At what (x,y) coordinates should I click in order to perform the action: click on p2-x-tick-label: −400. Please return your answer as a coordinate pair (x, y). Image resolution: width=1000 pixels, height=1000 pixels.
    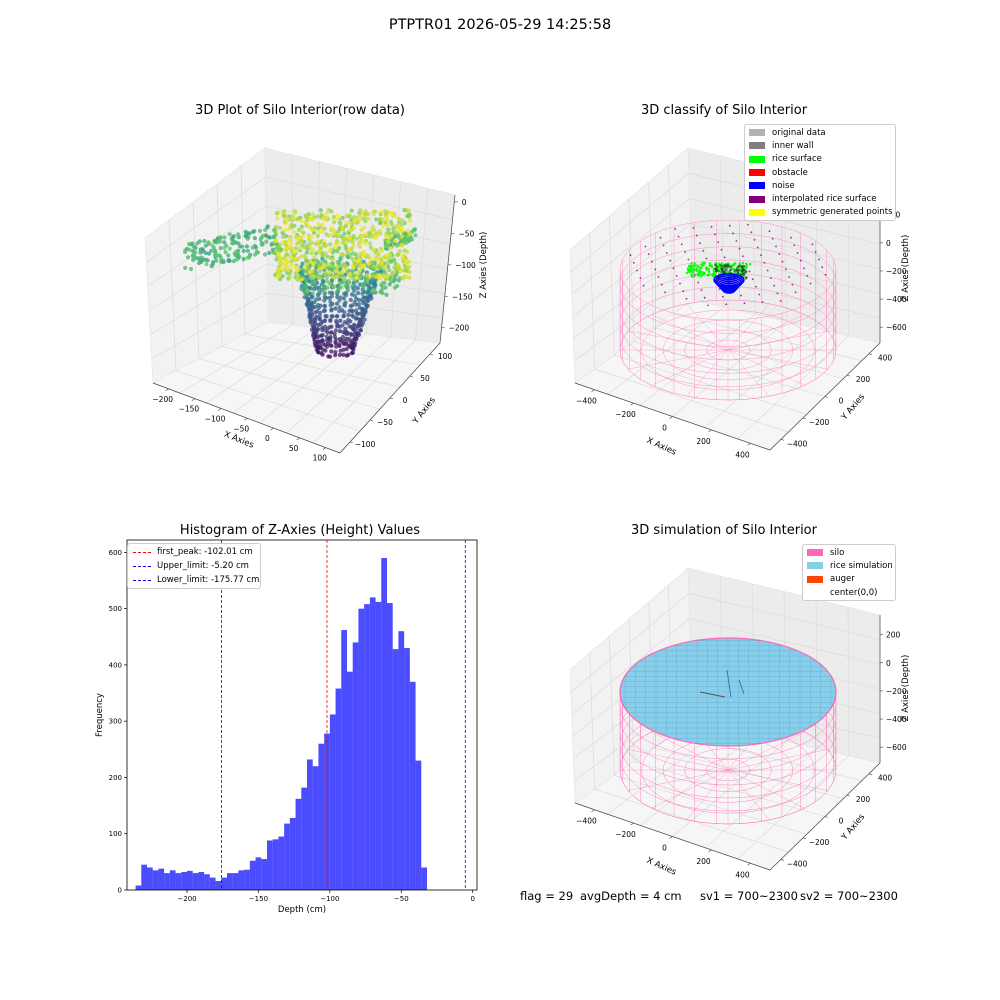
    Looking at the image, I should click on (586, 401).